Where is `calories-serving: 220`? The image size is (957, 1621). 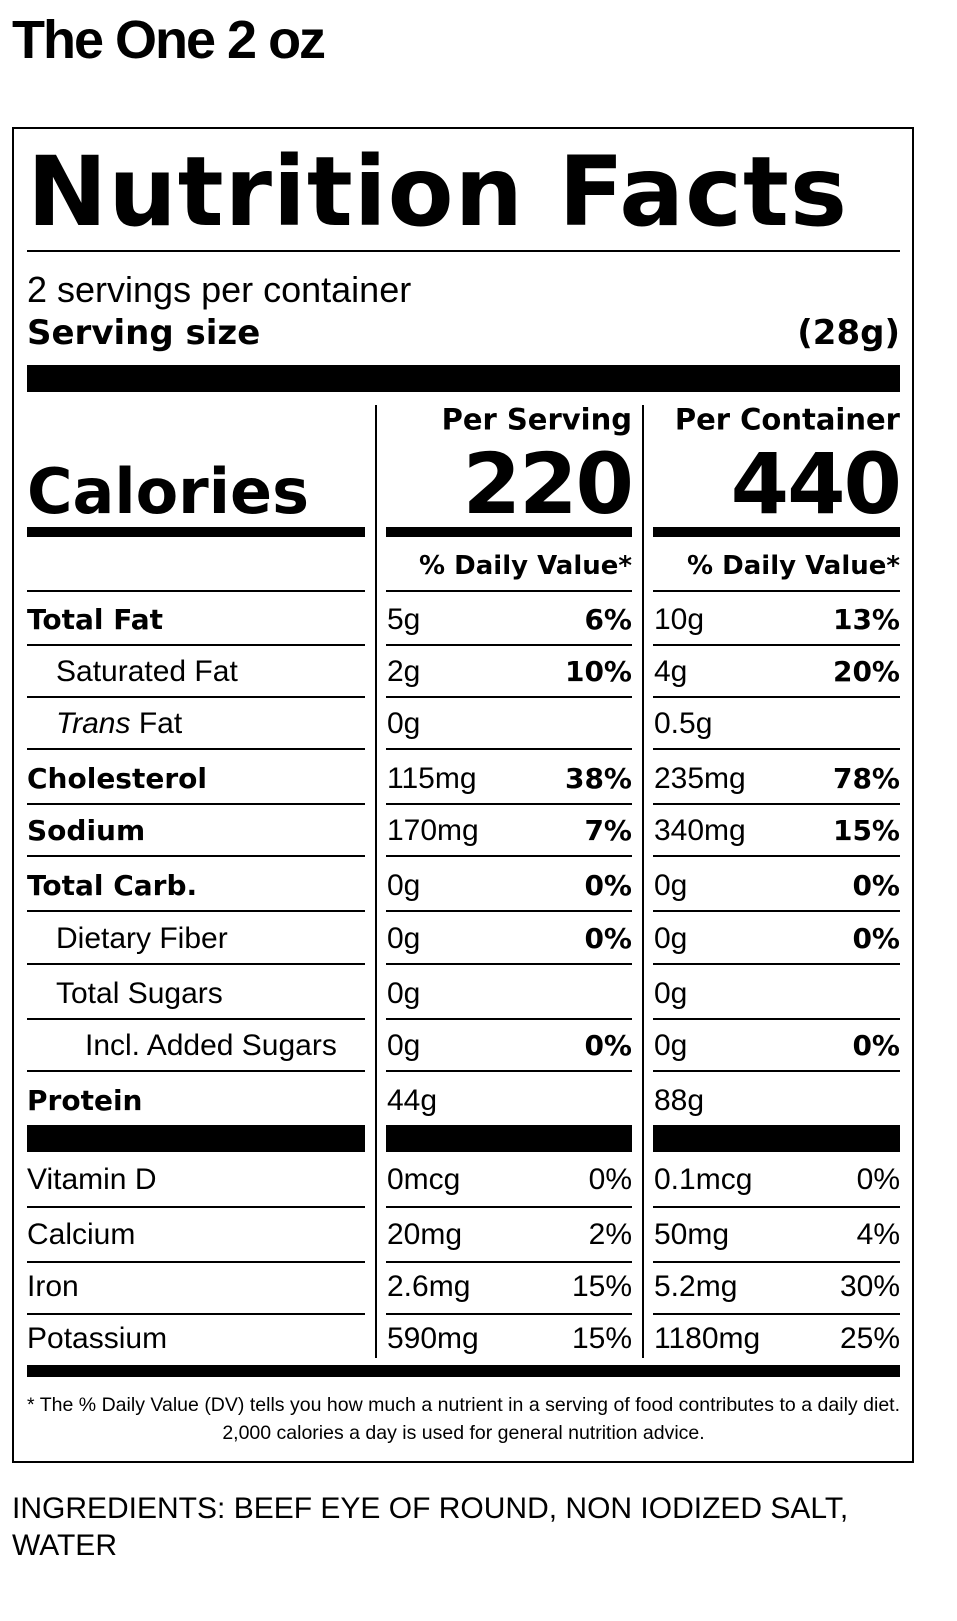
calories-serving: 220 is located at coordinates (548, 484).